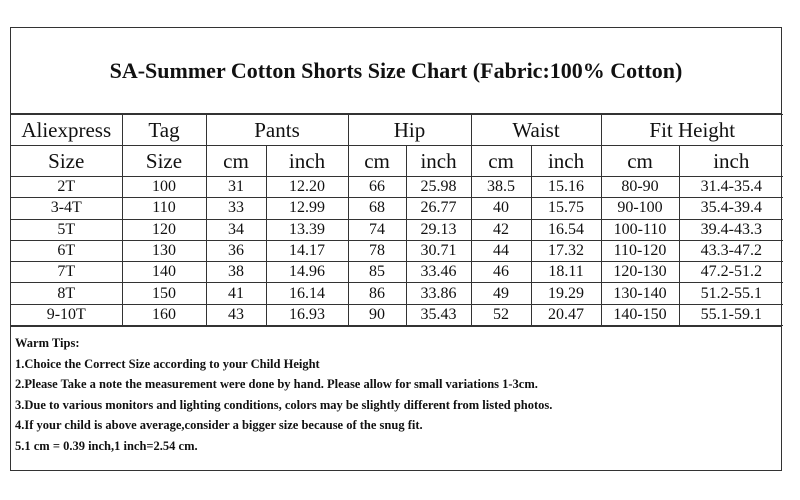 The height and width of the screenshot is (500, 800). I want to click on table-cell: 26.77, so click(438, 208).